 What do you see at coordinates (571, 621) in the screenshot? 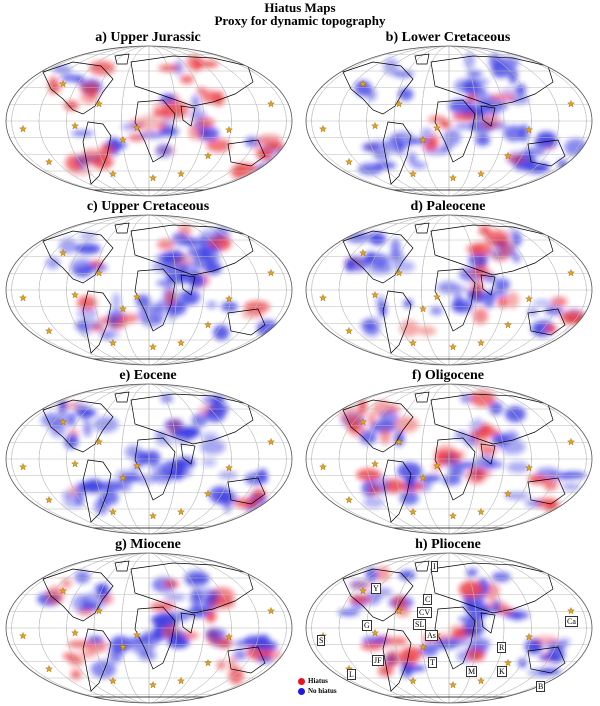
I see `hotspot-label: Ca` at bounding box center [571, 621].